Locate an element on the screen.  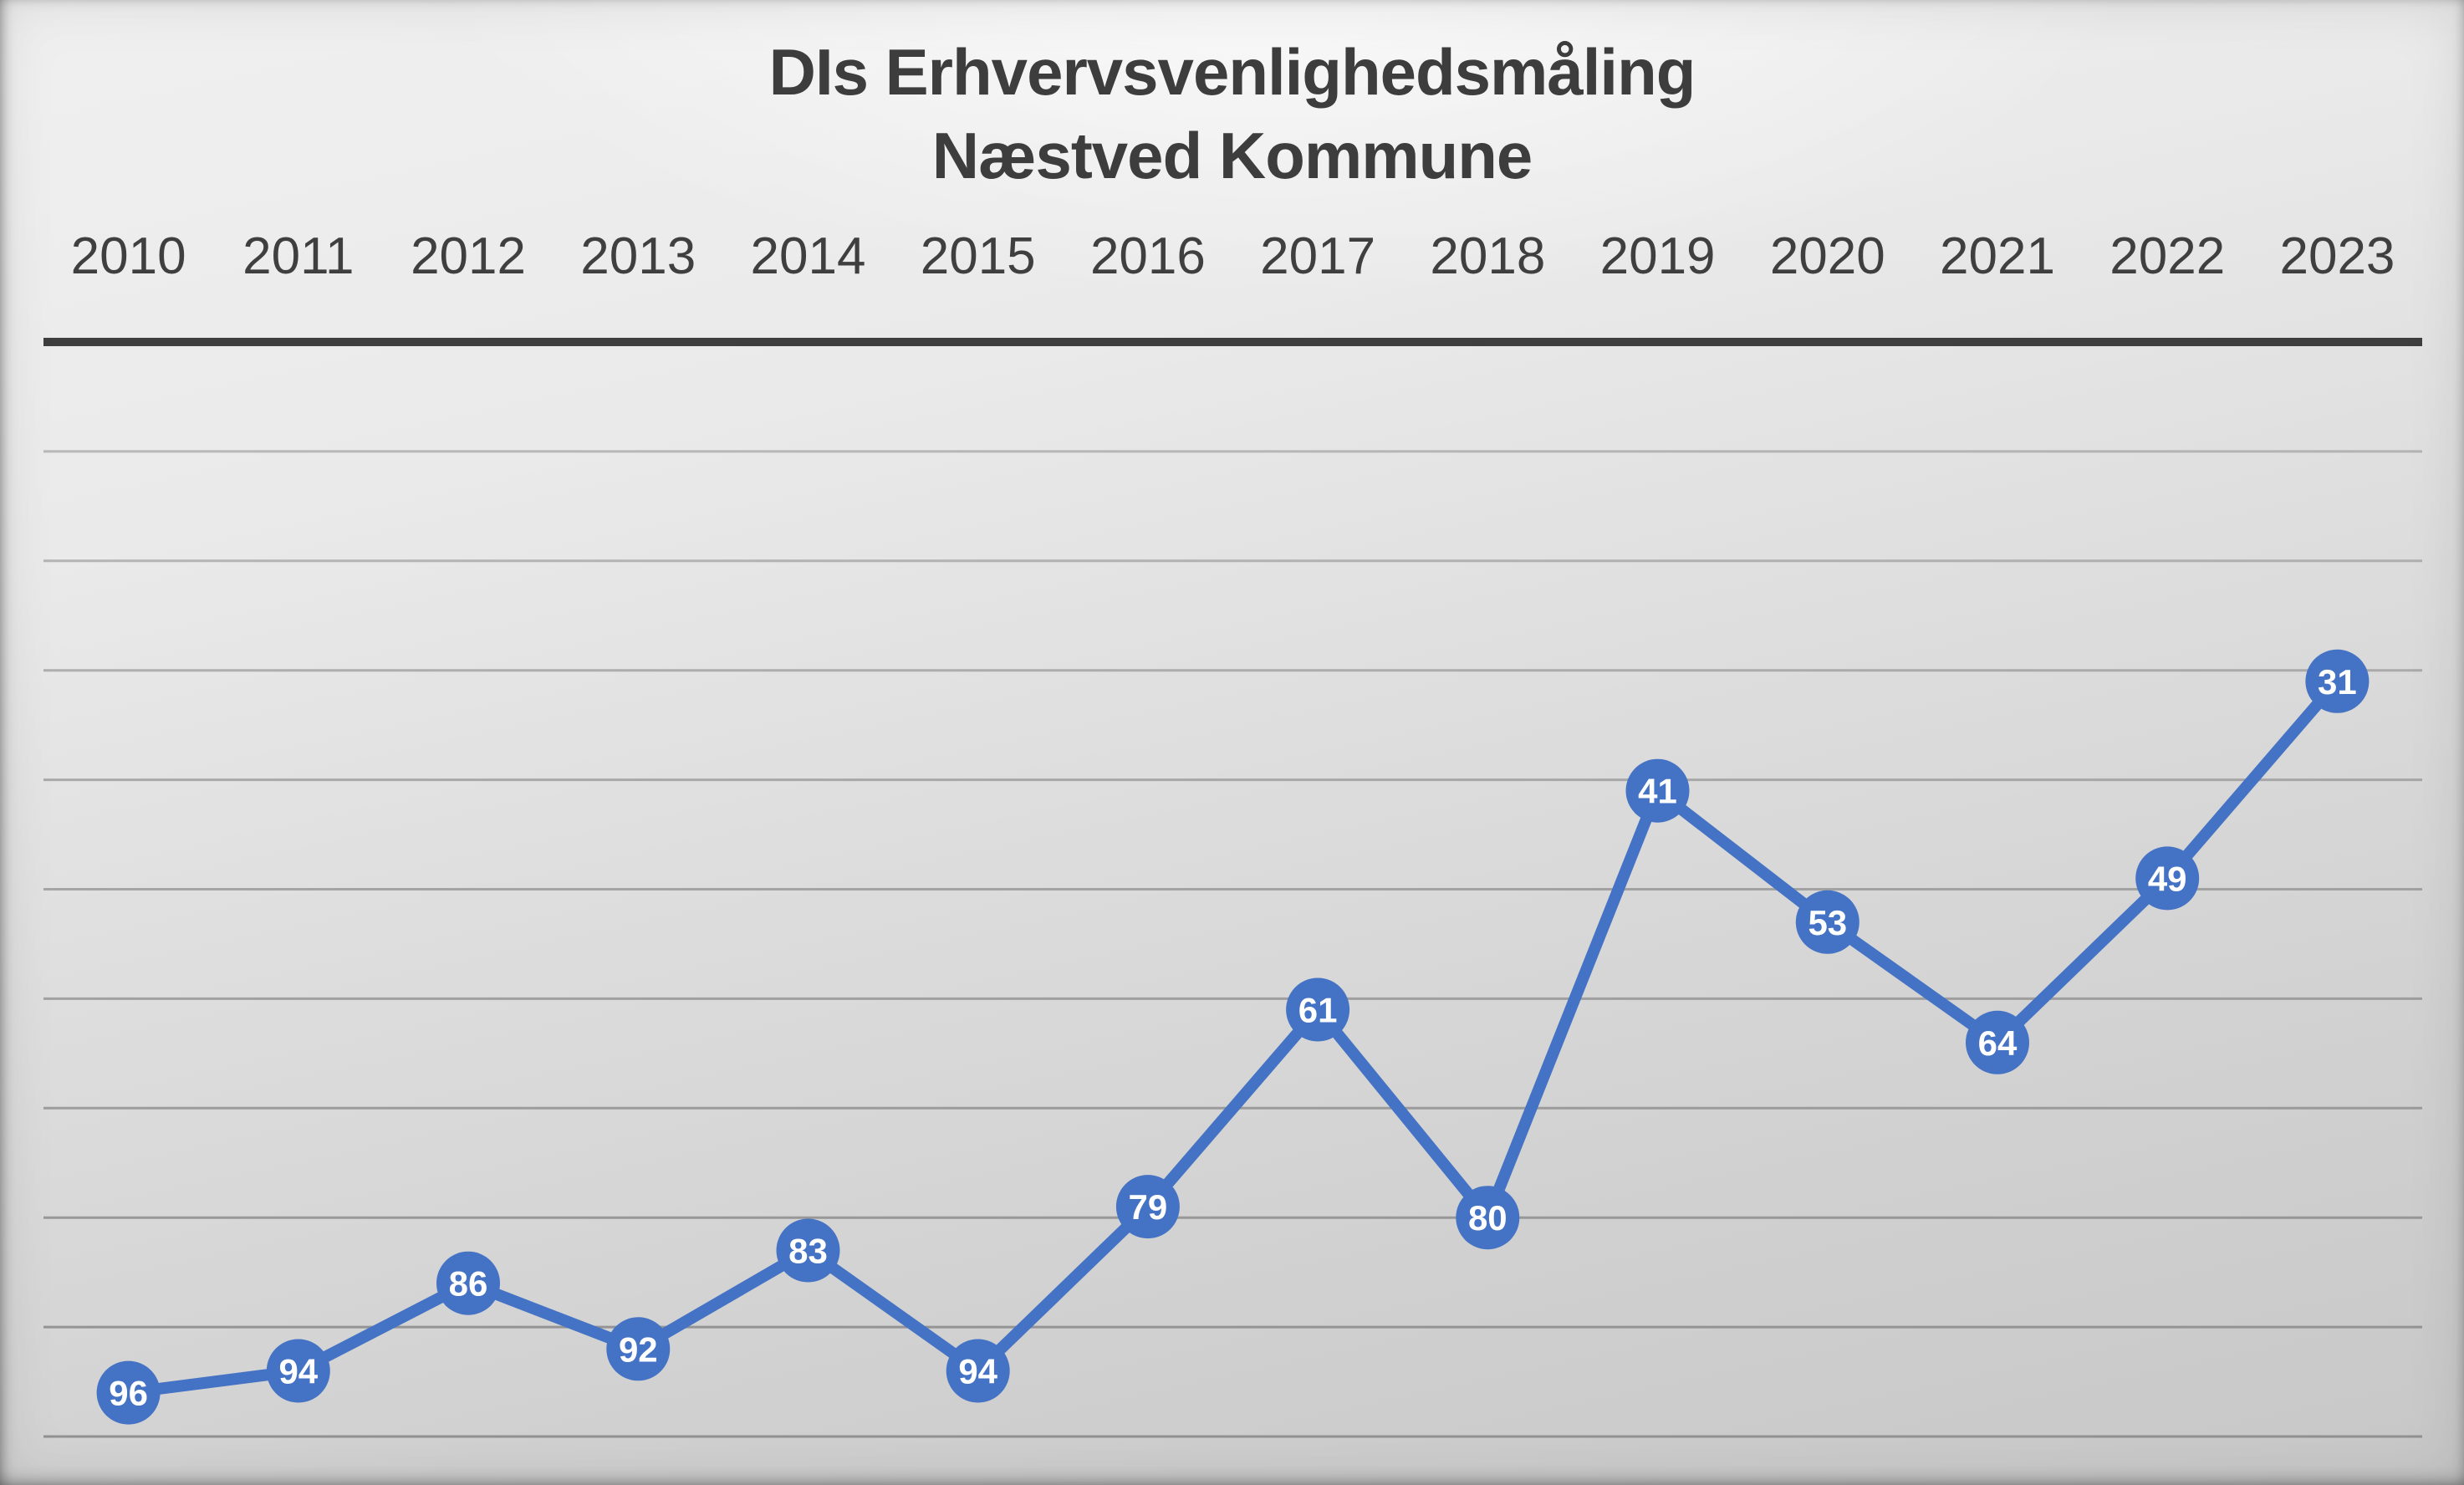
data-point-label-2010: 96 is located at coordinates (128, 1393).